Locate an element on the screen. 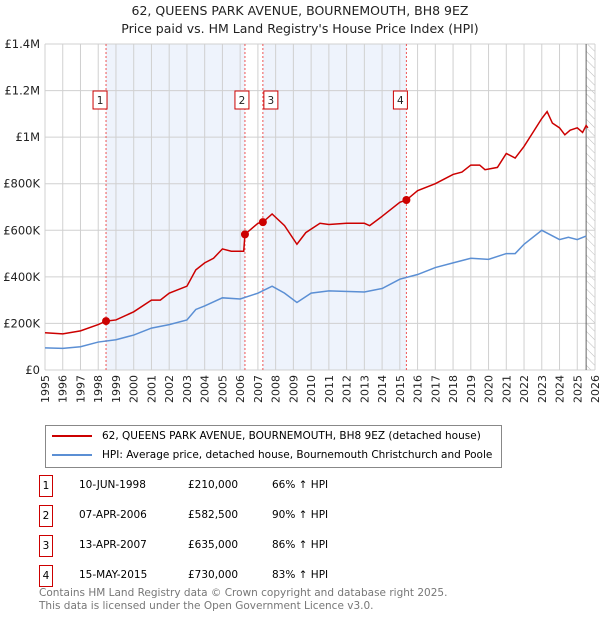 The image size is (600, 620). sale-date: 13-APR-2007 is located at coordinates (113, 545).